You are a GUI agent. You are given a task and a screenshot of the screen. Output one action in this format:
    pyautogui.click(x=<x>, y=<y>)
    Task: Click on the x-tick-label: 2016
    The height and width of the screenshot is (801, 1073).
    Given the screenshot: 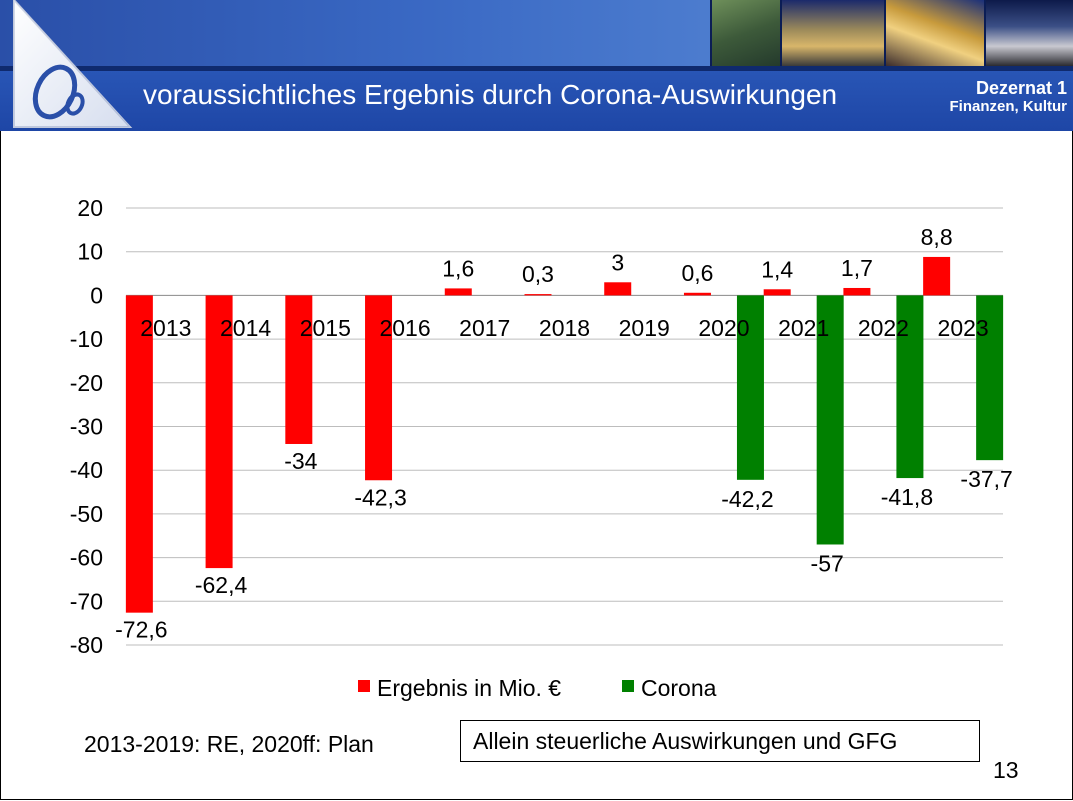 What is the action you would take?
    pyautogui.click(x=404, y=328)
    